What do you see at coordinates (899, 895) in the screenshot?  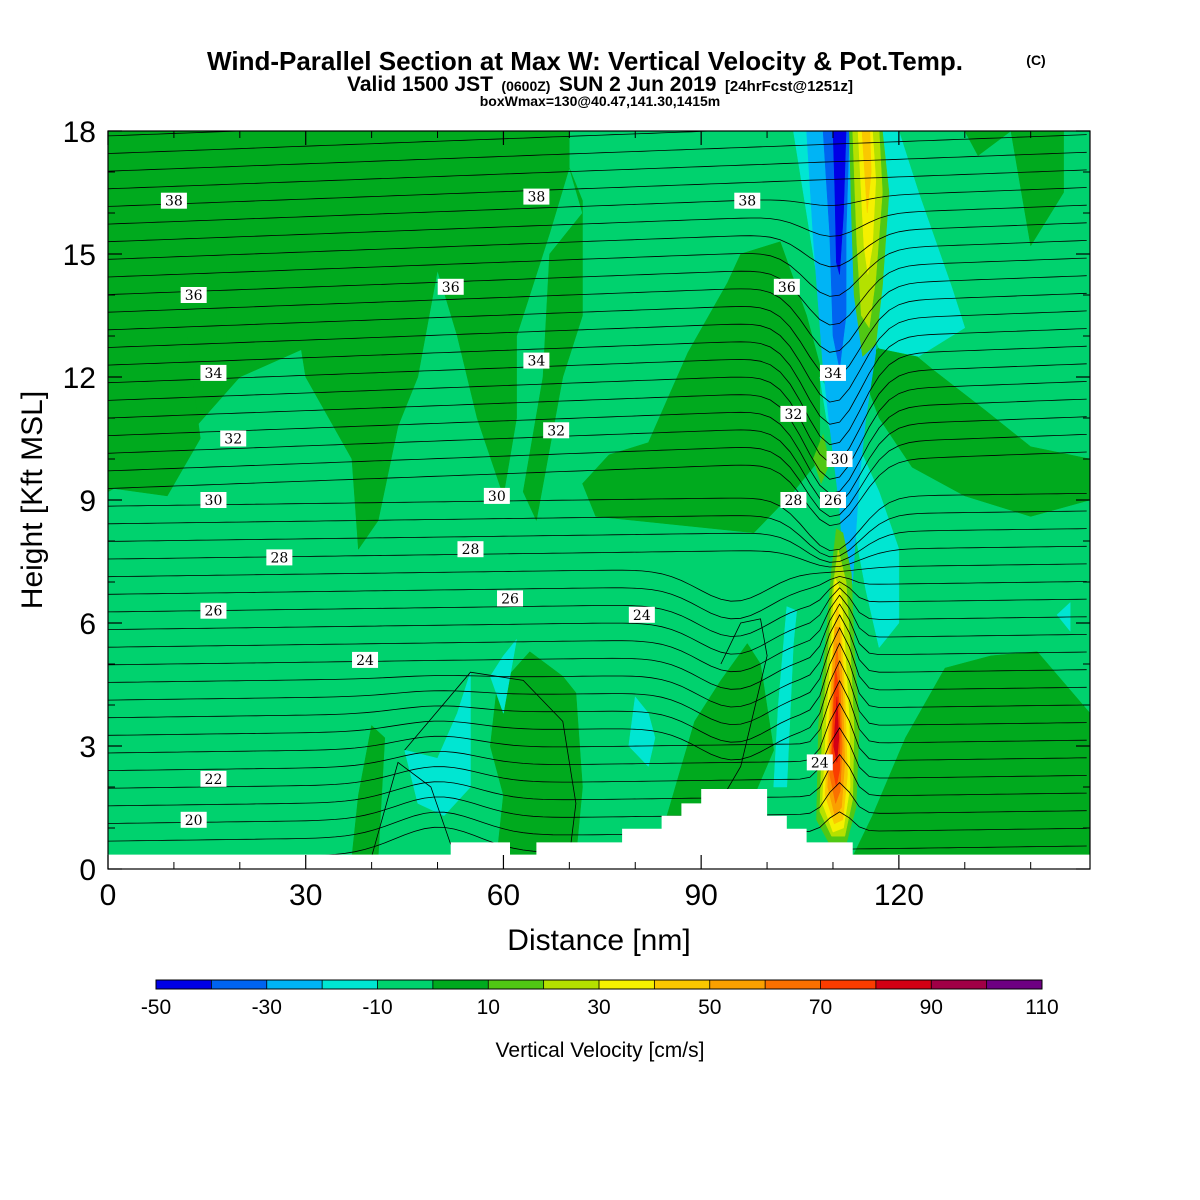 I see `x-tick-label-4: 120` at bounding box center [899, 895].